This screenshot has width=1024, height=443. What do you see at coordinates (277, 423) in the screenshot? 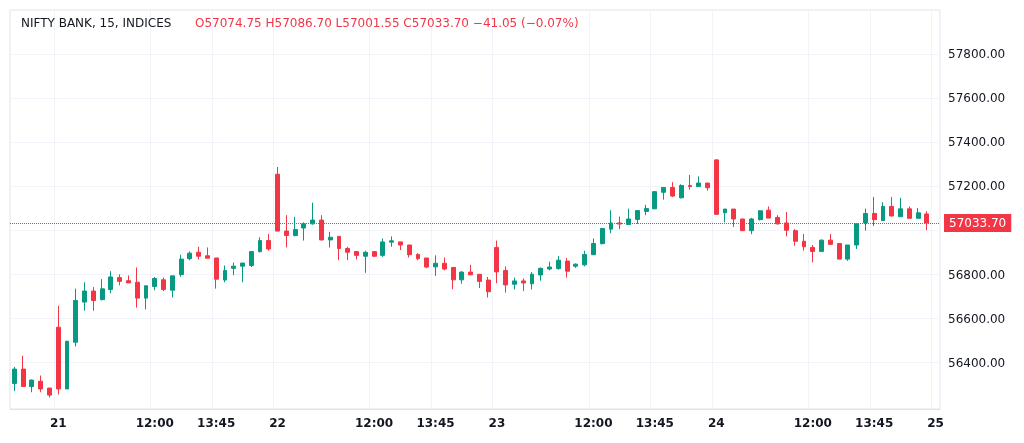
I see `x-tick-label: 22` at bounding box center [277, 423].